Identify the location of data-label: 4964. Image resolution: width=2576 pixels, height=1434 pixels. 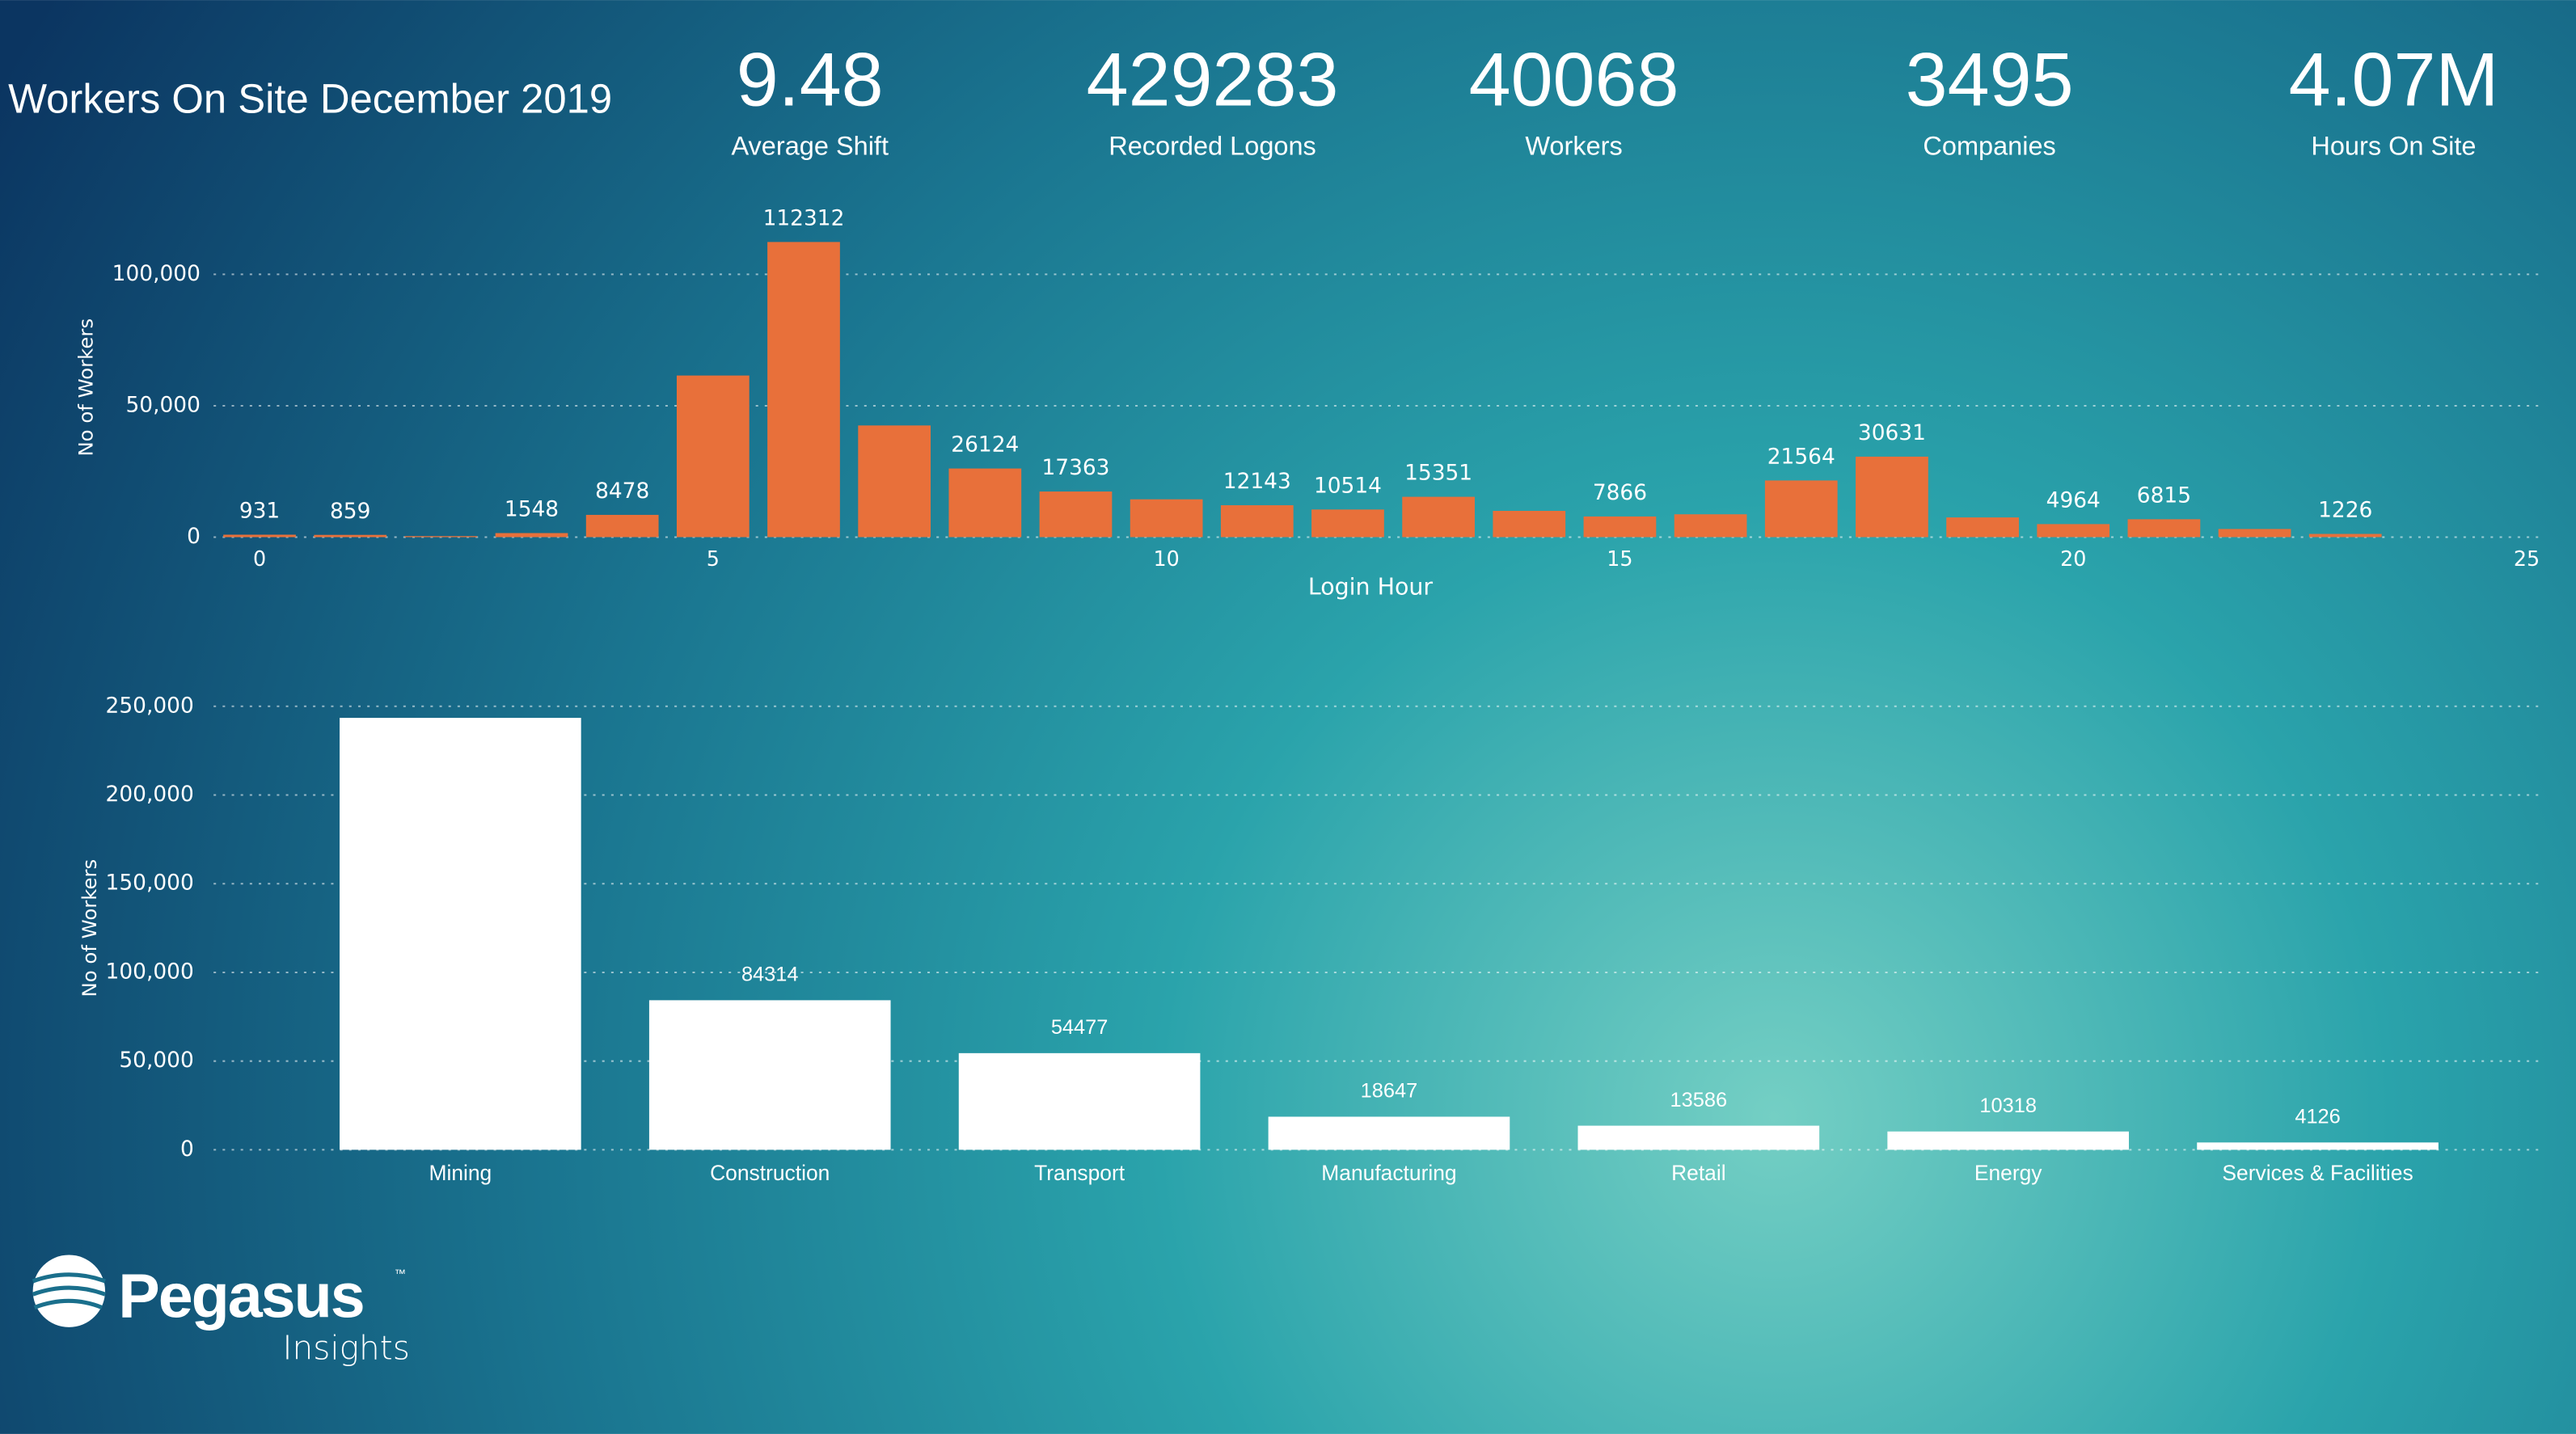
(2073, 499).